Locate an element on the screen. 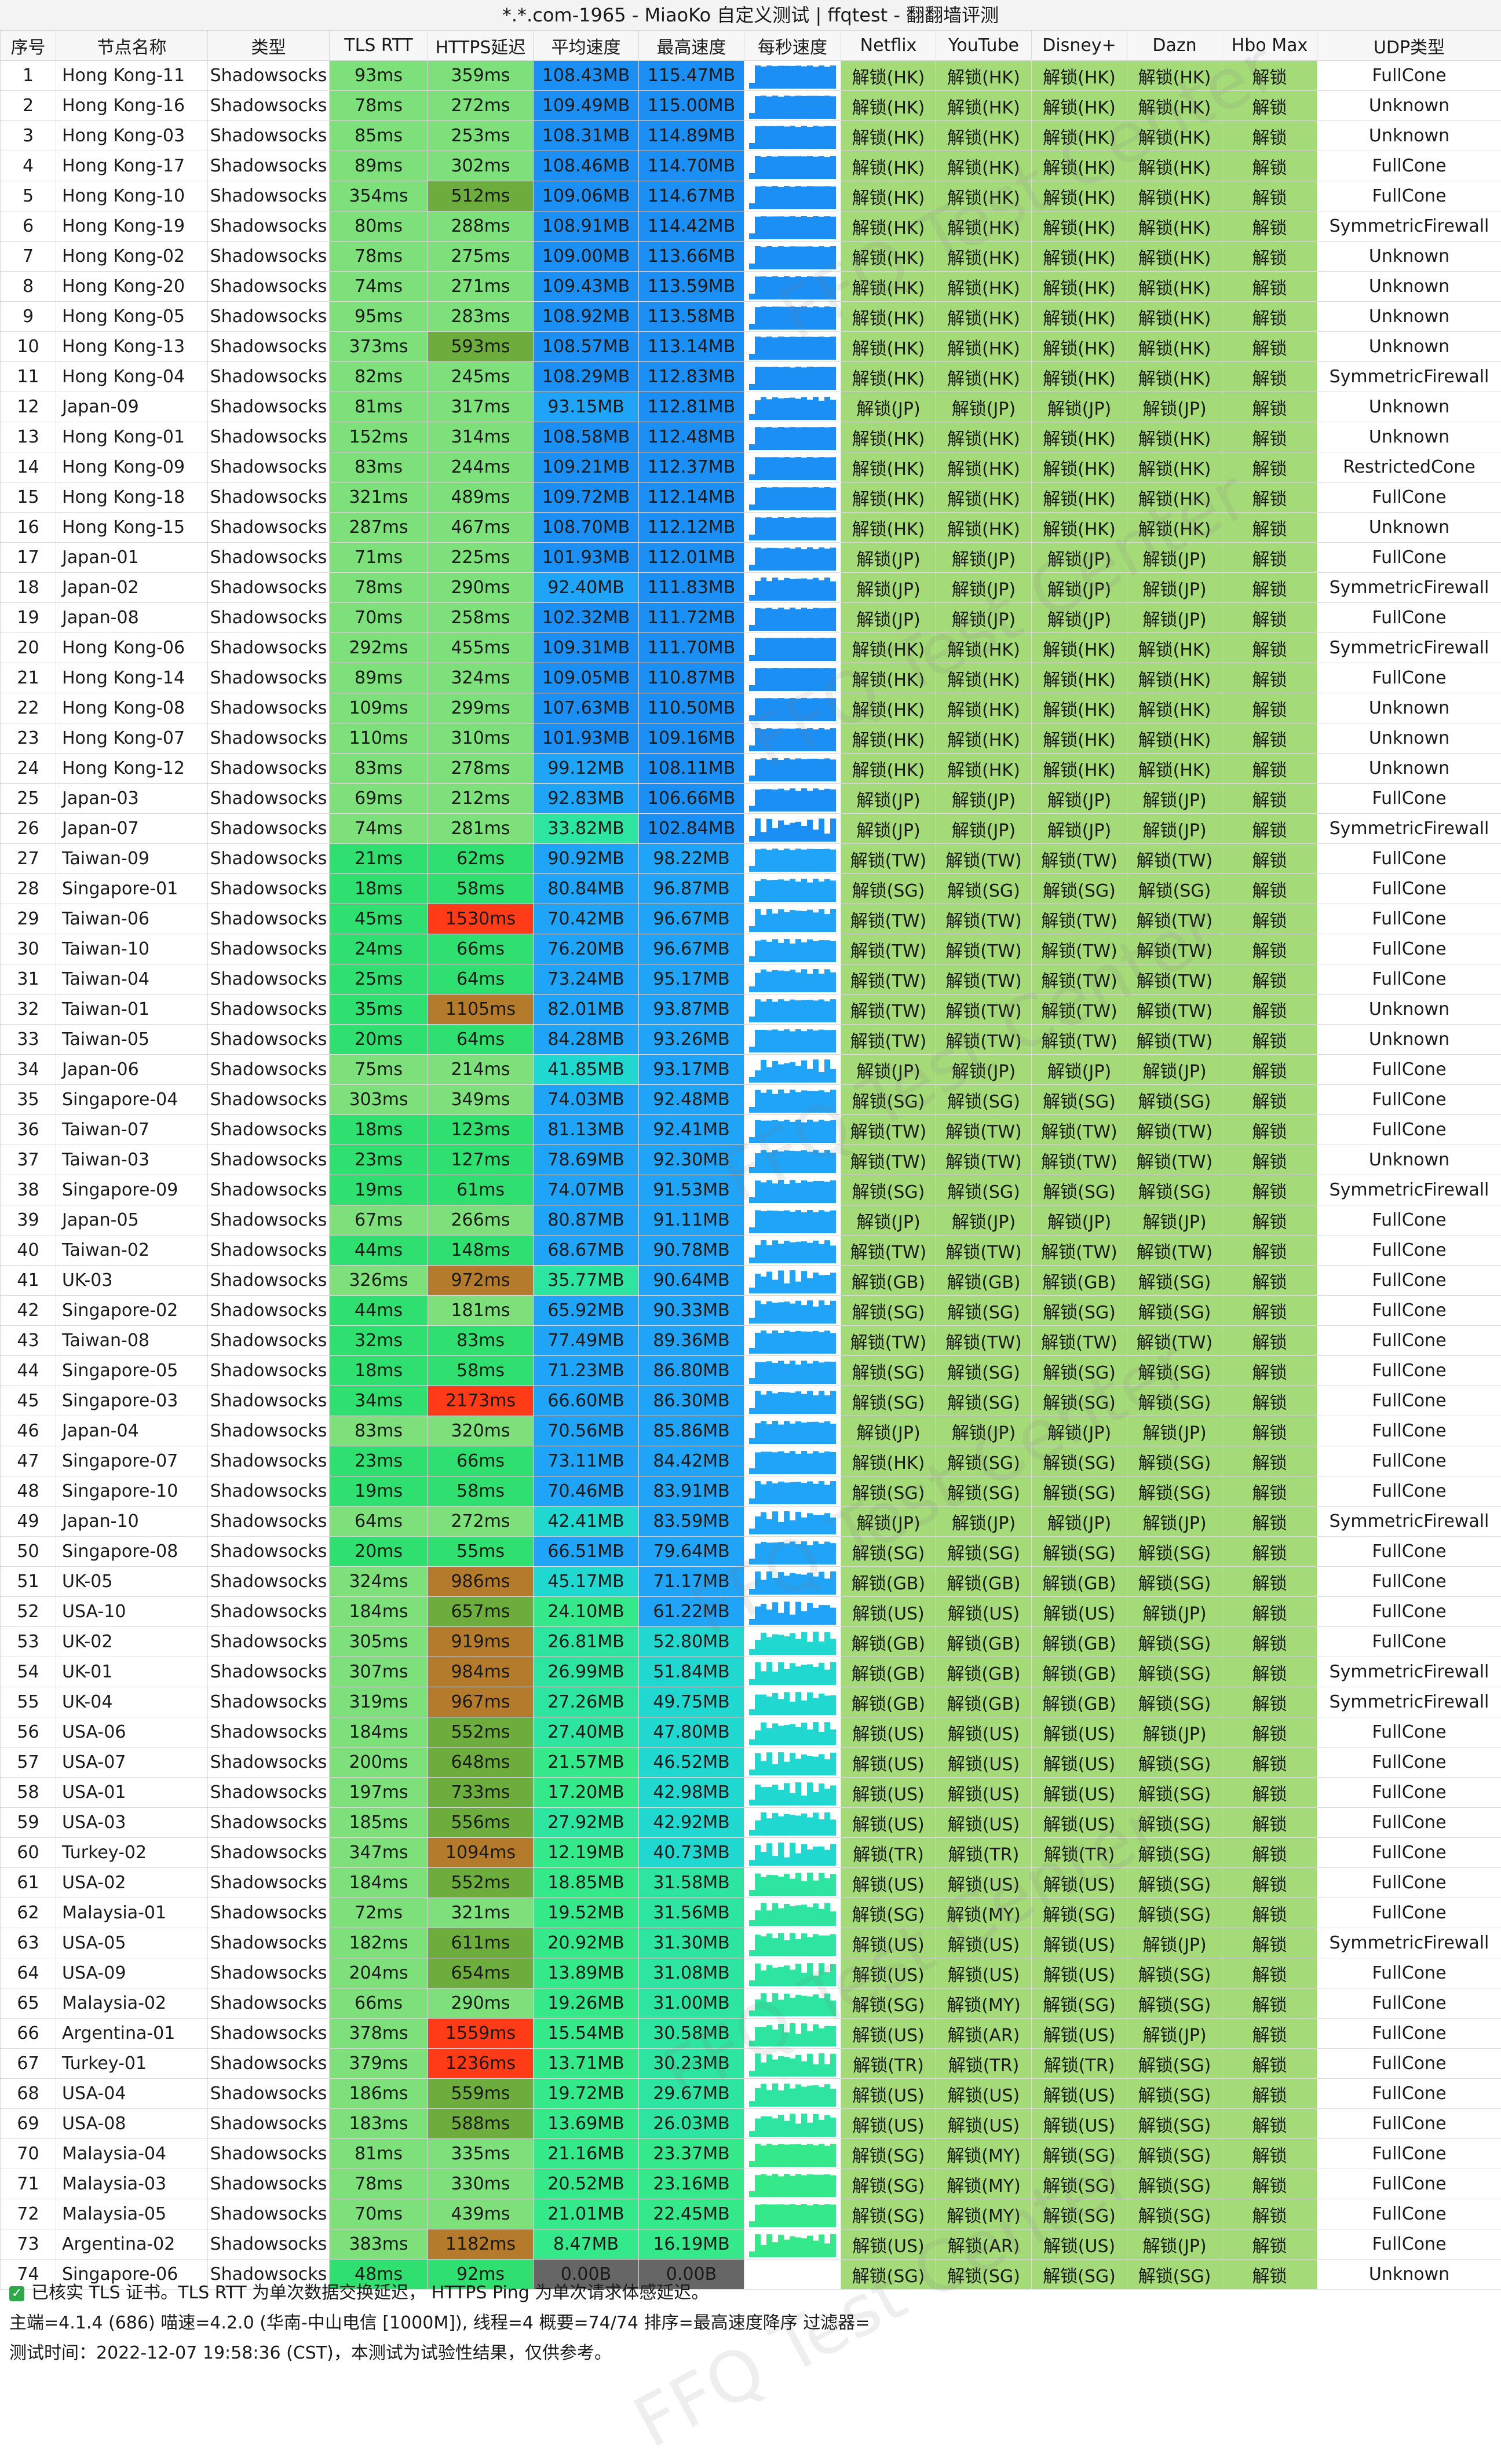 The height and width of the screenshot is (2464, 1501). row-index: 35 is located at coordinates (28, 1100).